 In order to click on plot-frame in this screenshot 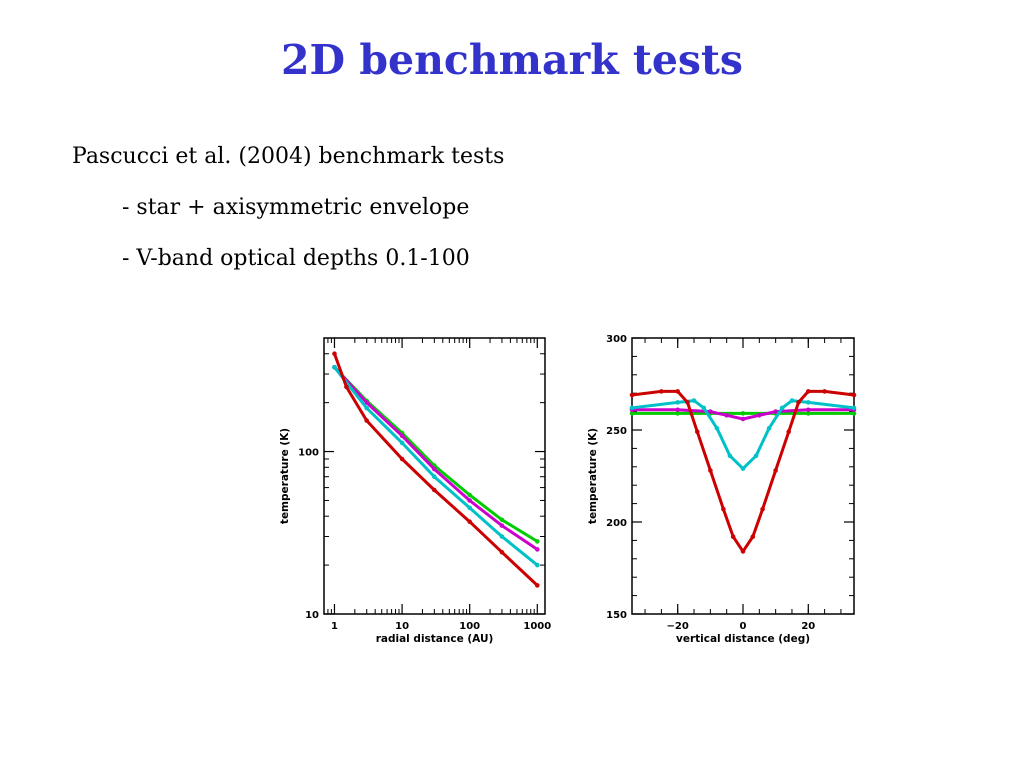, I will do `click(743, 476)`.